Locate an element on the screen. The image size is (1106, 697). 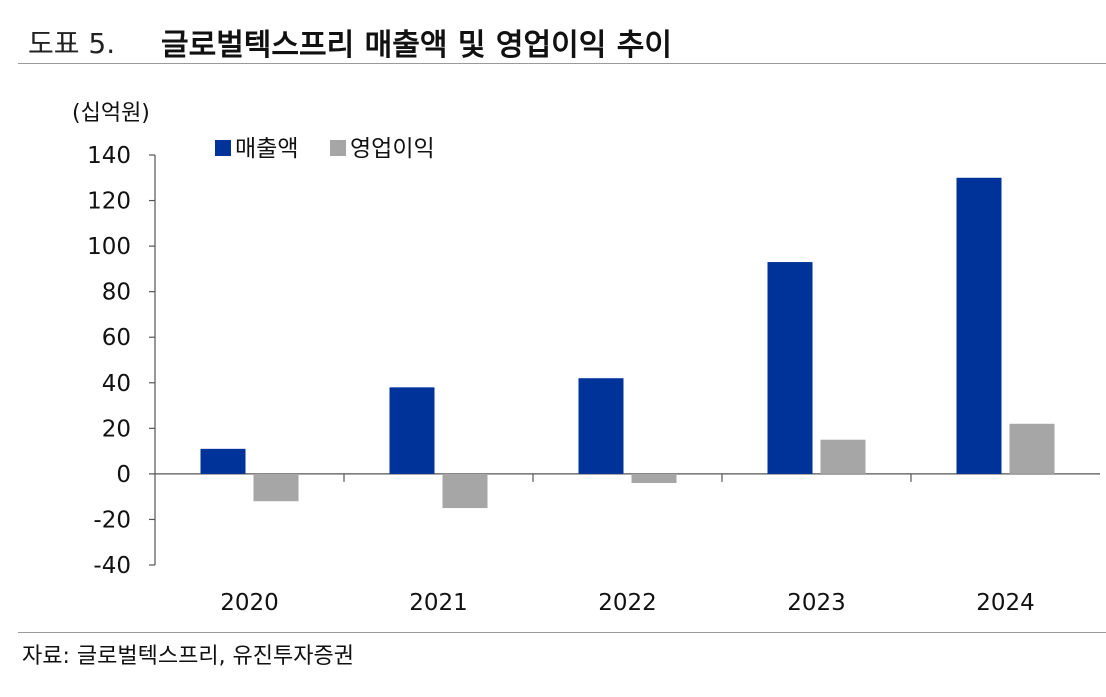
y-axis-unit: (십억원) is located at coordinates (111, 113).